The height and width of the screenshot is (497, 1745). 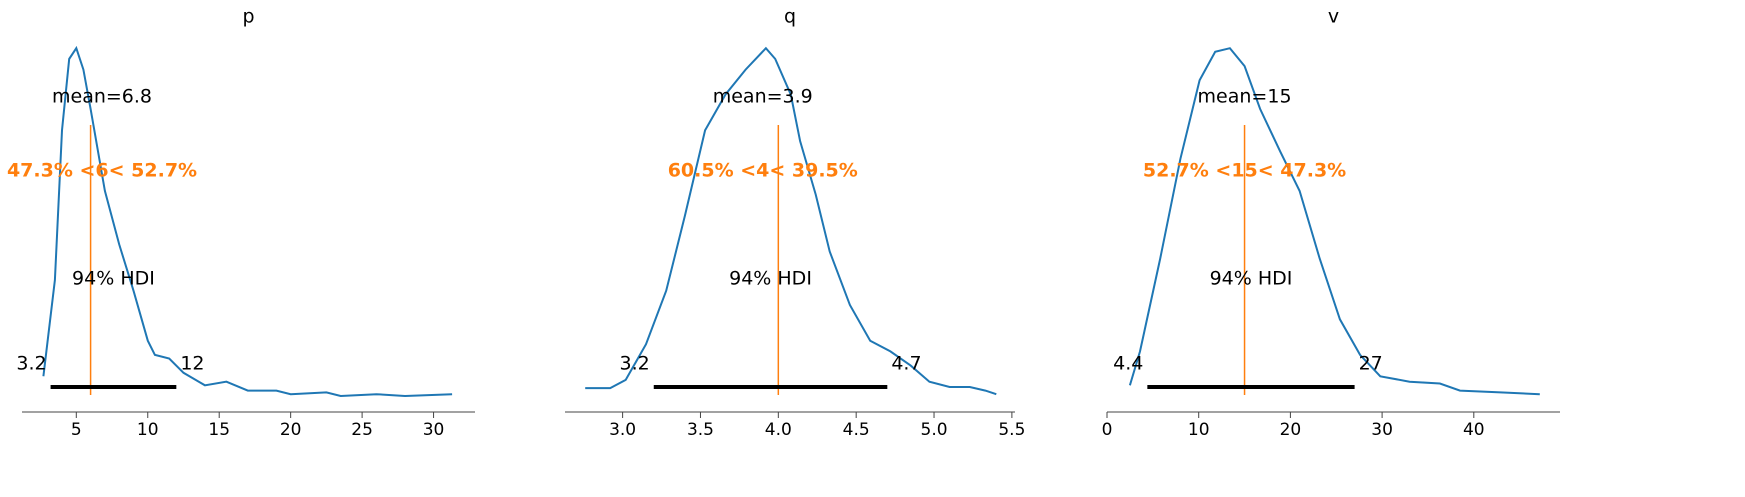 I want to click on reference-label: 47.3% <6< 52.7%, so click(x=102, y=171).